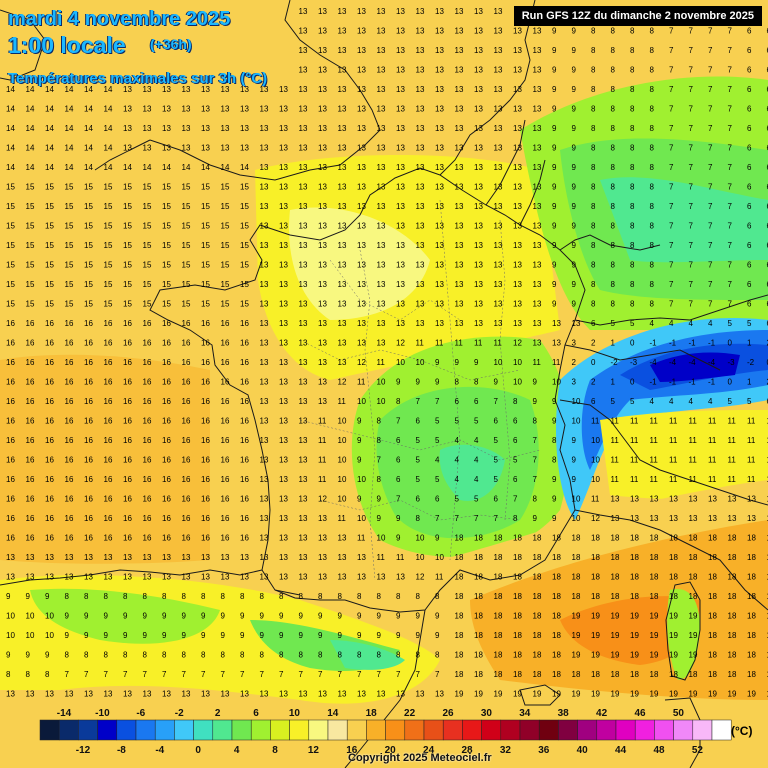 This screenshot has width=768, height=768. I want to click on grid-value: -1, so click(693, 343).